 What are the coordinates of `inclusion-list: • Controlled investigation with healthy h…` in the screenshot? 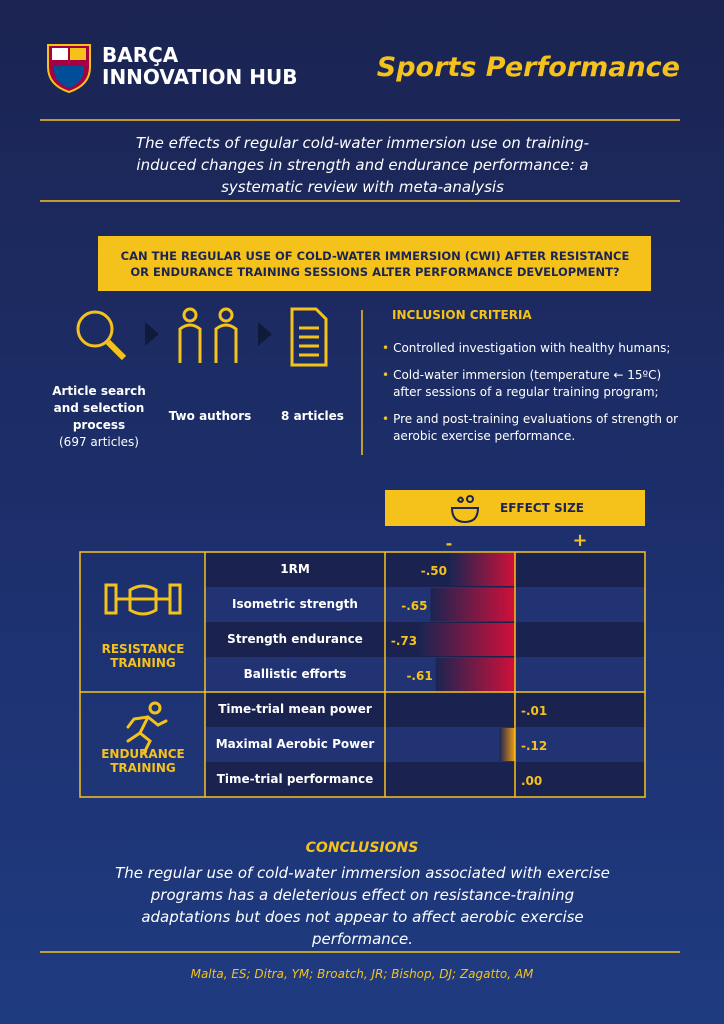 It's located at (532, 397).